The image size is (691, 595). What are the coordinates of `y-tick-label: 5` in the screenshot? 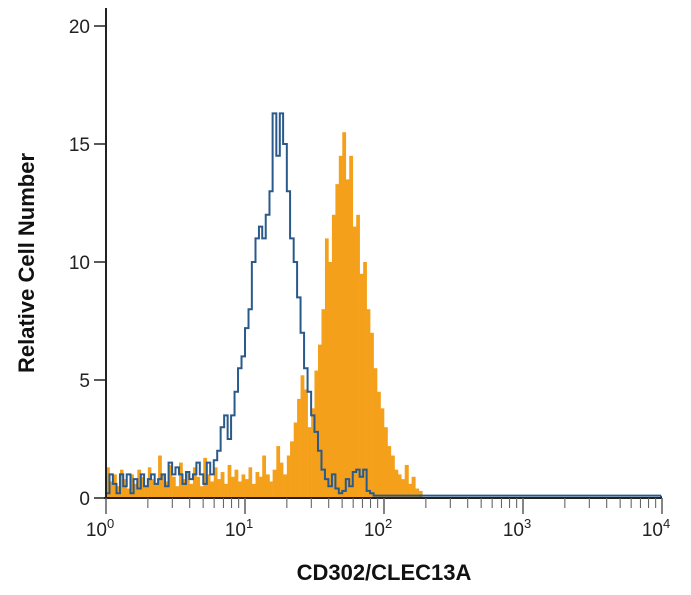 It's located at (84, 381).